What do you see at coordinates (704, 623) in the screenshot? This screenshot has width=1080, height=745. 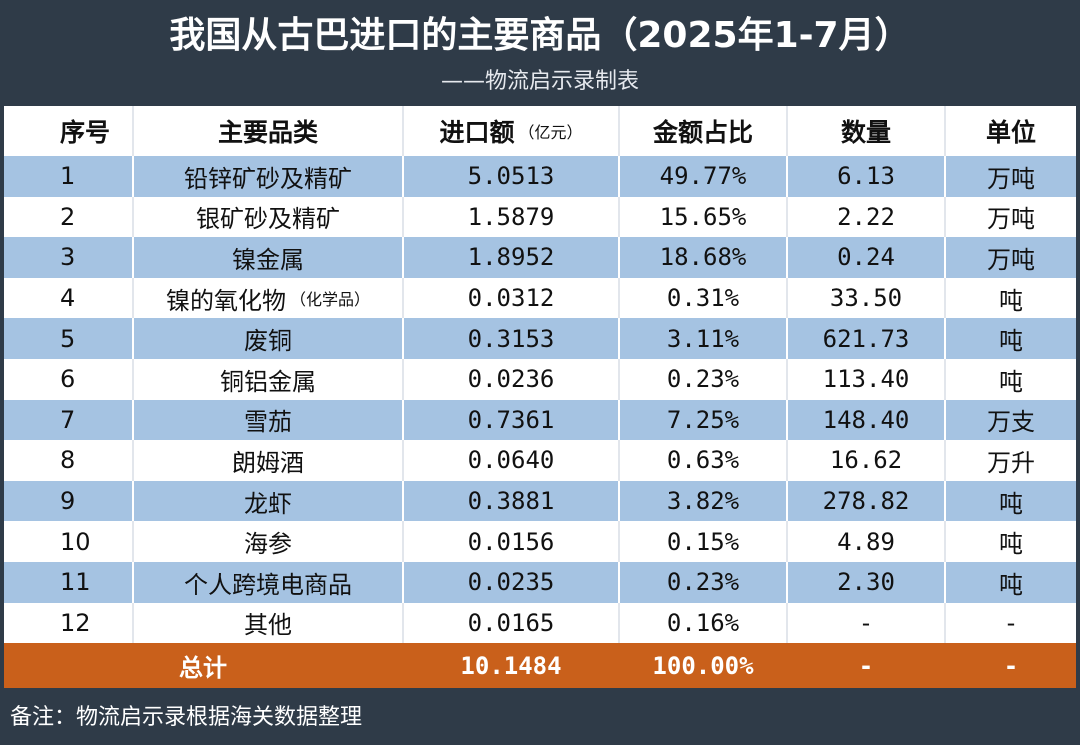 I see `cell-share: 0.16%` at bounding box center [704, 623].